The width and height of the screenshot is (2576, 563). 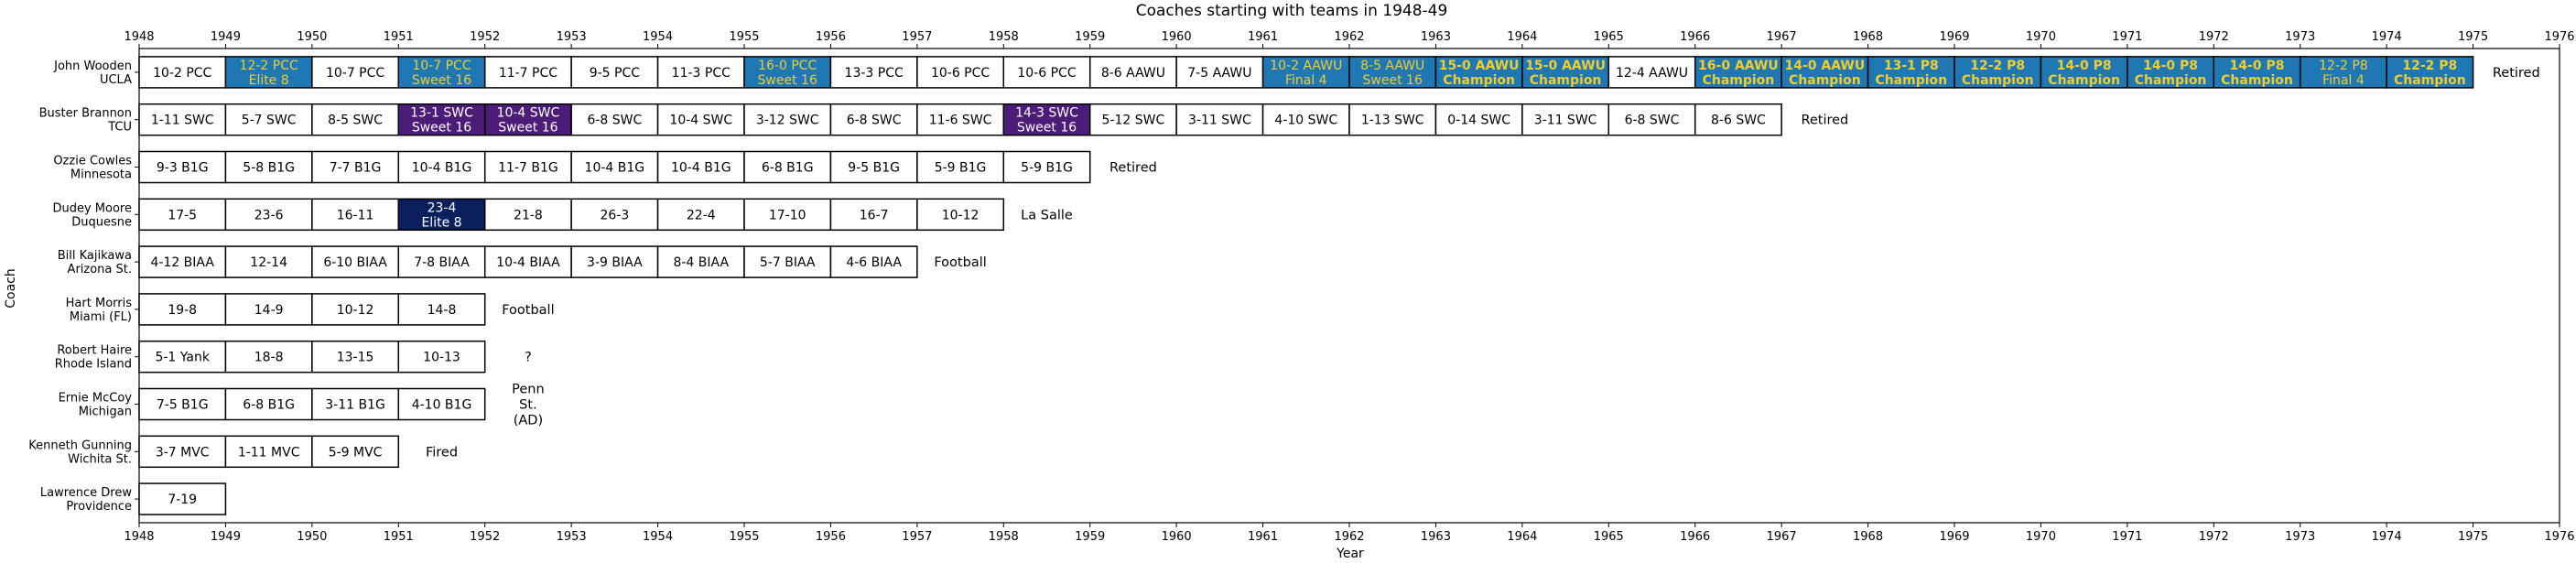 I want to click on x-tick-label-top: 1961, so click(x=1263, y=37).